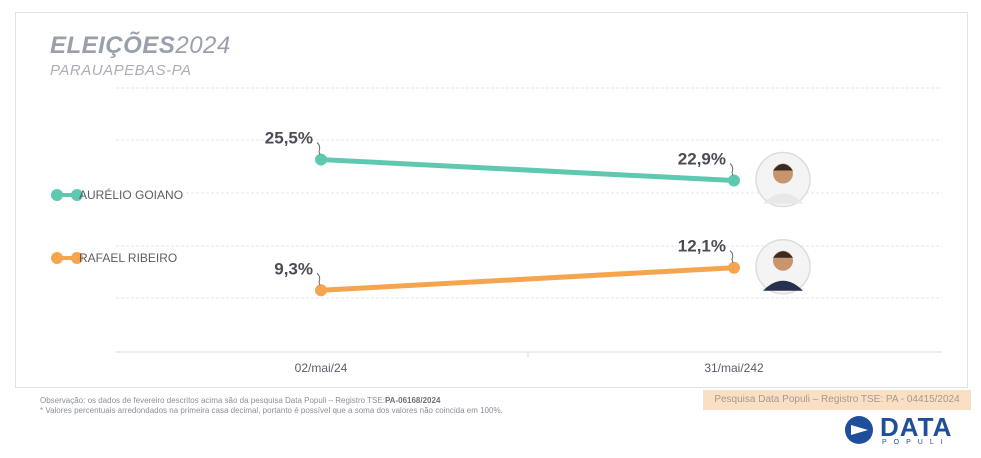 The width and height of the screenshot is (981, 458). I want to click on data-populi-logo: DATA POPULI, so click(904, 430).